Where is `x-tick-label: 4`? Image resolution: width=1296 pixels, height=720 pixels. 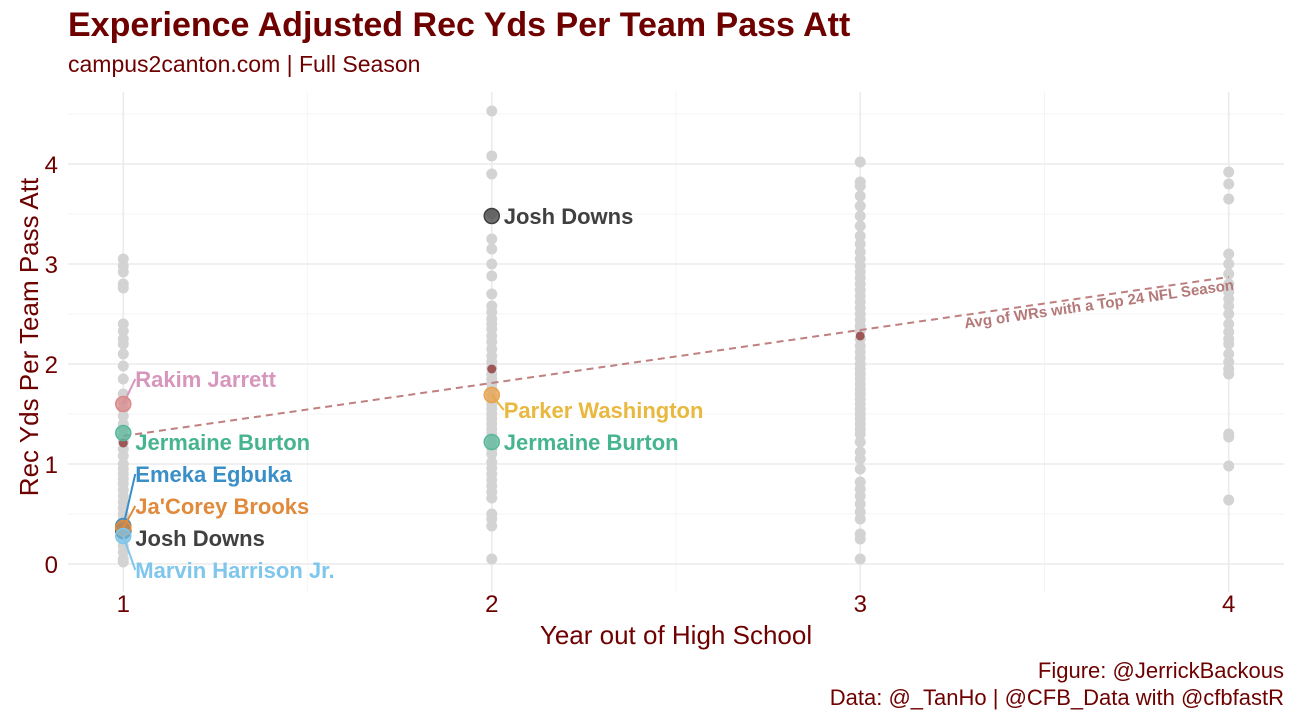 x-tick-label: 4 is located at coordinates (1228, 604).